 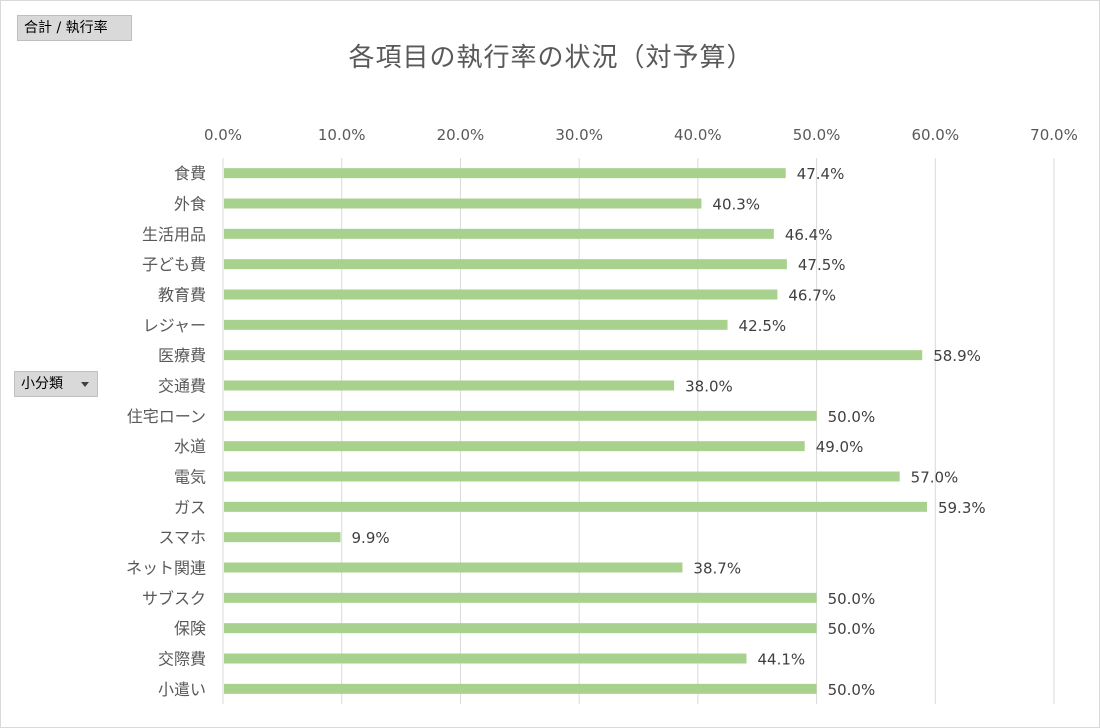 I want to click on y-tick-label: サブスク, so click(x=174, y=598).